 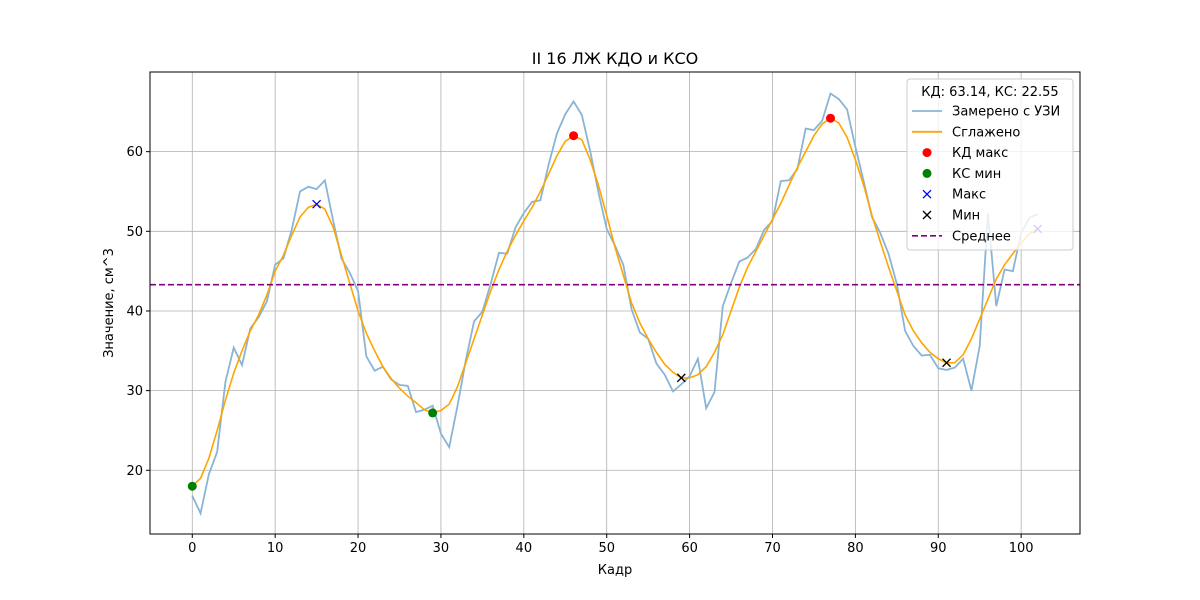 What do you see at coordinates (927, 173) in the screenshot?
I see `legend-entry-3-swatch` at bounding box center [927, 173].